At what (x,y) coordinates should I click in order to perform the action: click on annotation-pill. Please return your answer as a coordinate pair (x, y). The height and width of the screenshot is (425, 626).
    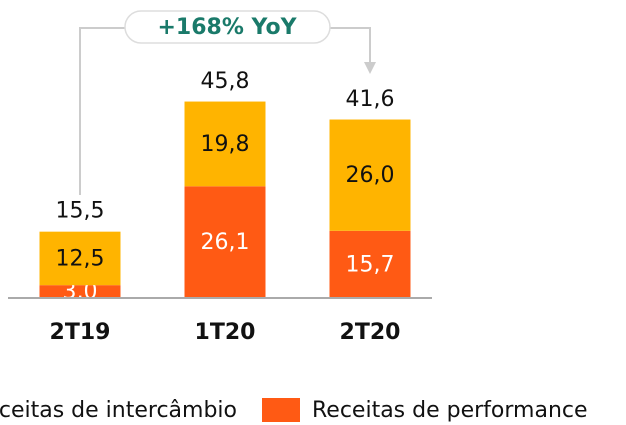
    Looking at the image, I should click on (227, 27).